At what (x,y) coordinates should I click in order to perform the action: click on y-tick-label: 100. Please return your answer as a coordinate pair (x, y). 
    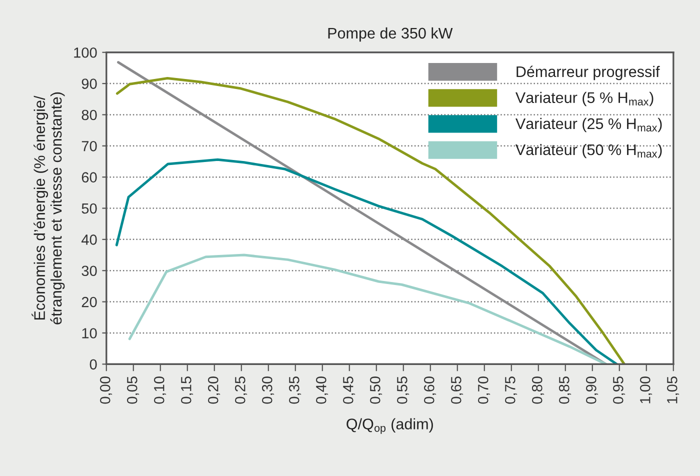
    Looking at the image, I should click on (85, 52).